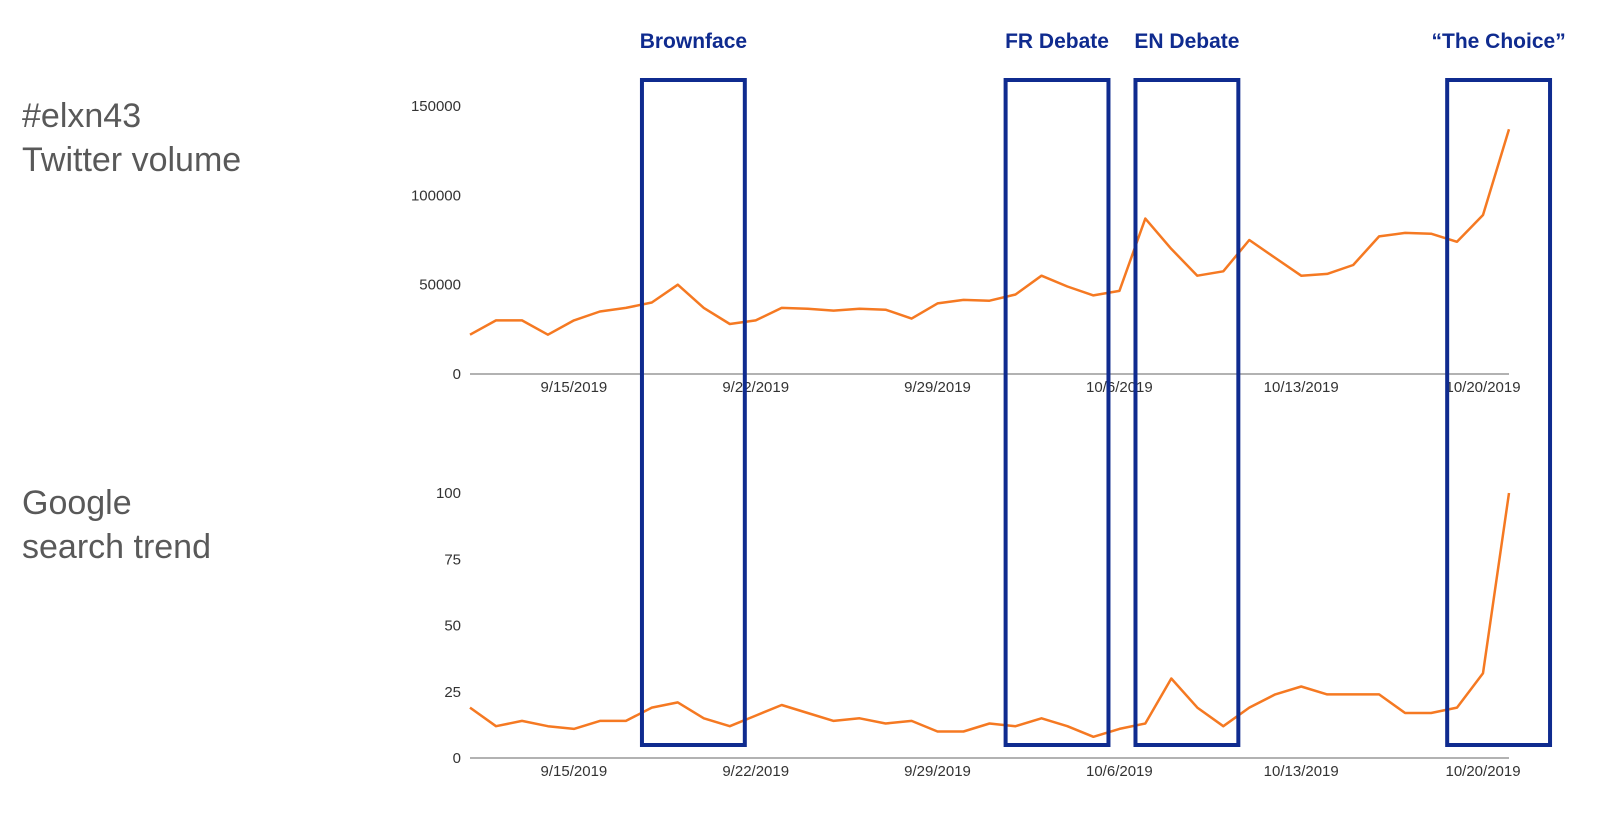 The image size is (1600, 813). What do you see at coordinates (436, 106) in the screenshot?
I see `y-tick-label: 150000` at bounding box center [436, 106].